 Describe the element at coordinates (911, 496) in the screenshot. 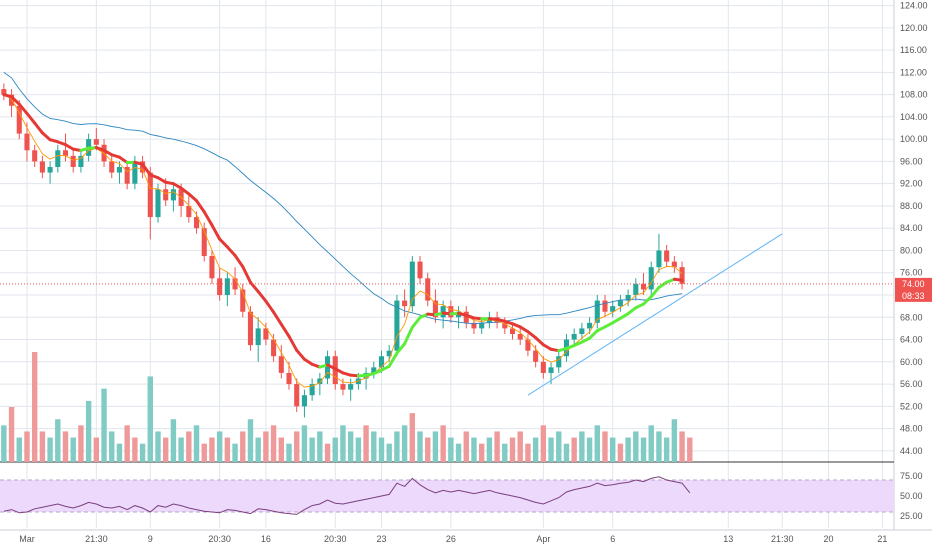

I see `rsi-tick-label: 50.00` at that location.